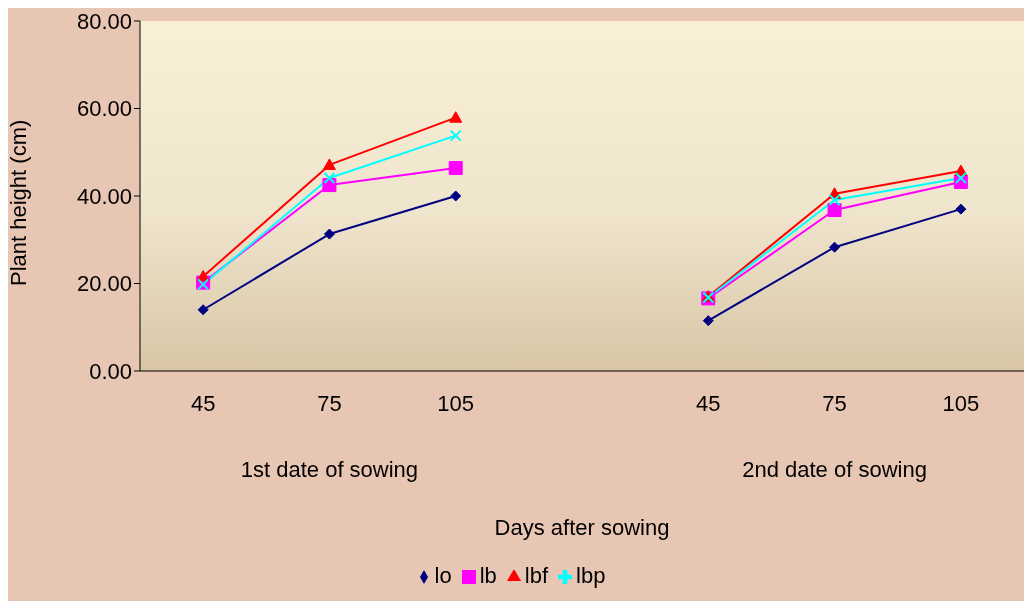 The width and height of the screenshot is (1024, 601). Describe the element at coordinates (443, 575) in the screenshot. I see `legend-label: lo` at that location.